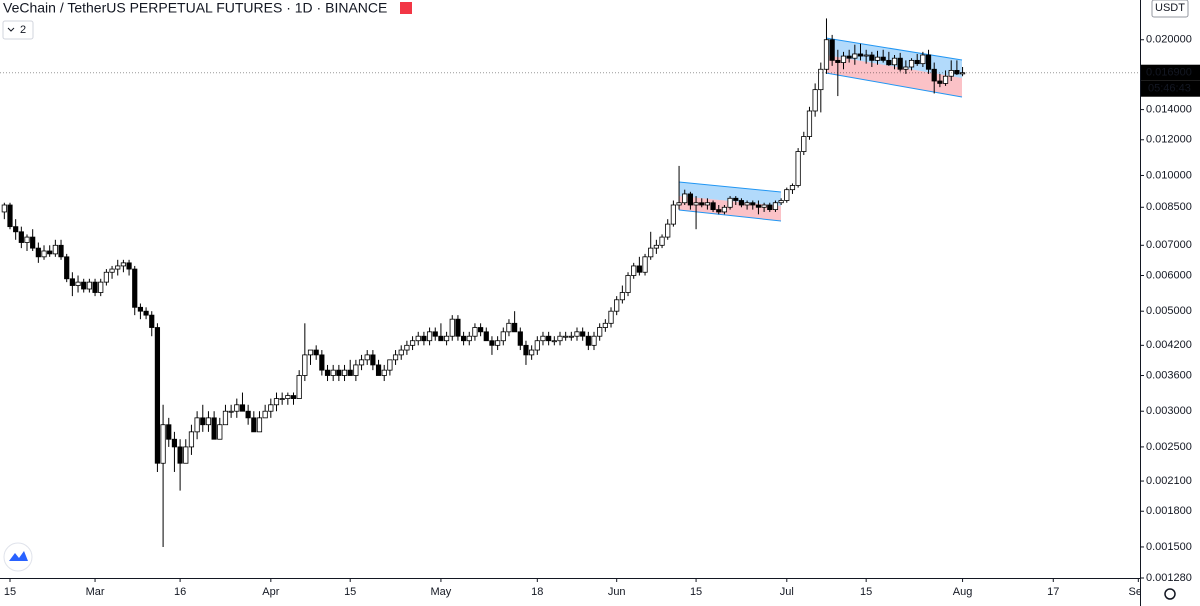  Describe the element at coordinates (1169, 109) in the screenshot. I see `y-tick-label: 0.014000` at that location.